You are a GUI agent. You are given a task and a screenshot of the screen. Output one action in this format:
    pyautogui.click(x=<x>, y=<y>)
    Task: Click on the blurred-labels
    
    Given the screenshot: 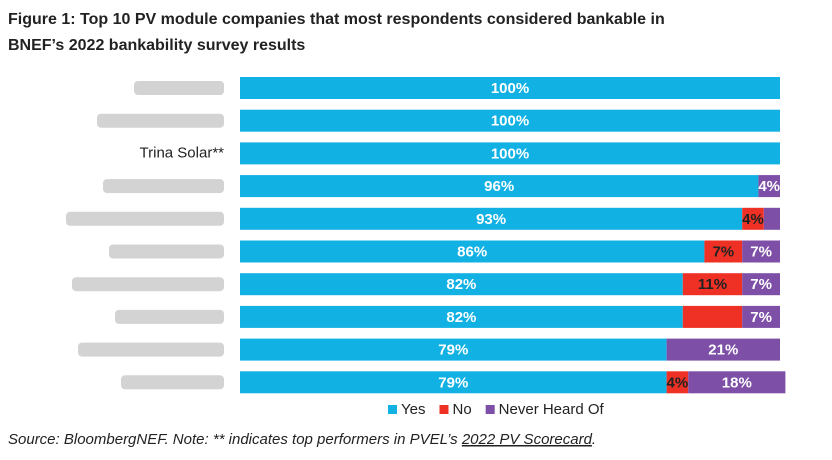 What is the action you would take?
    pyautogui.click(x=145, y=235)
    